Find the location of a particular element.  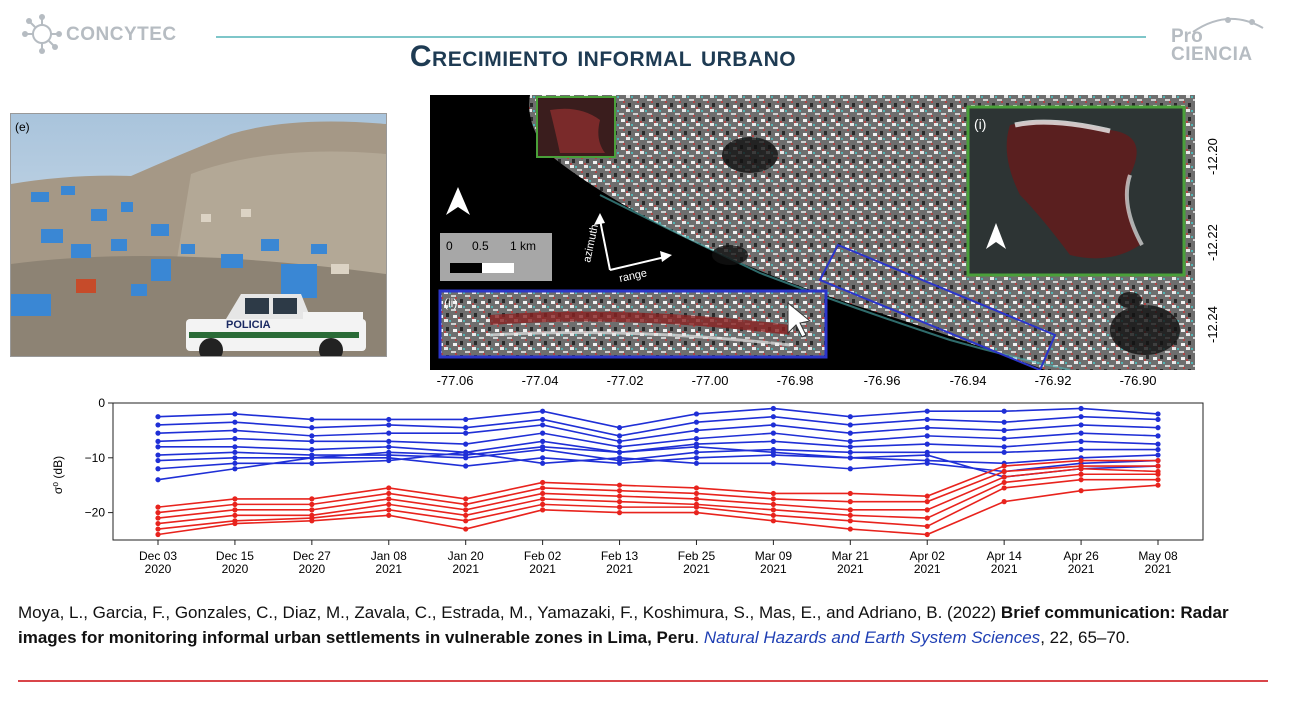

range-label: range is located at coordinates (633, 276).